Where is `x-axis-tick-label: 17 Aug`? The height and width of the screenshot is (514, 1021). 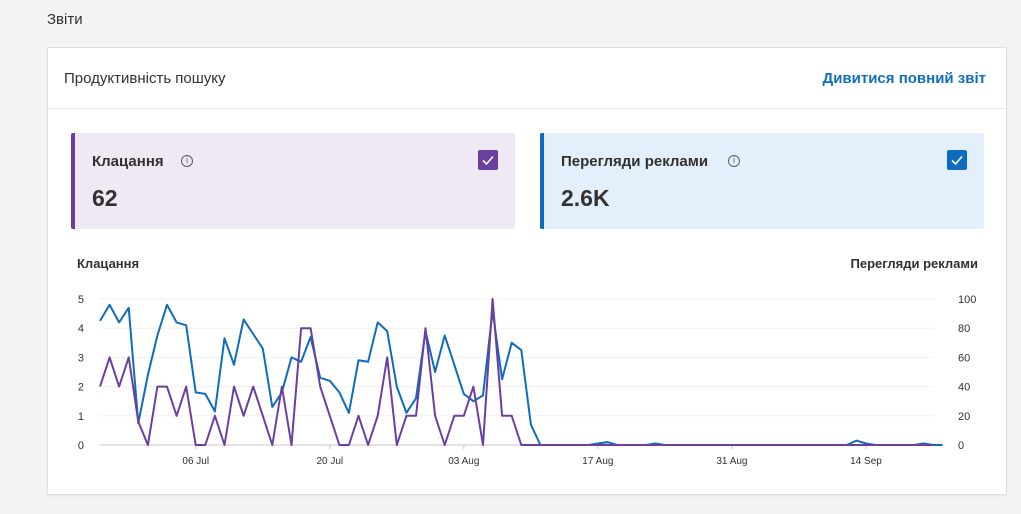 x-axis-tick-label: 17 Aug is located at coordinates (597, 461).